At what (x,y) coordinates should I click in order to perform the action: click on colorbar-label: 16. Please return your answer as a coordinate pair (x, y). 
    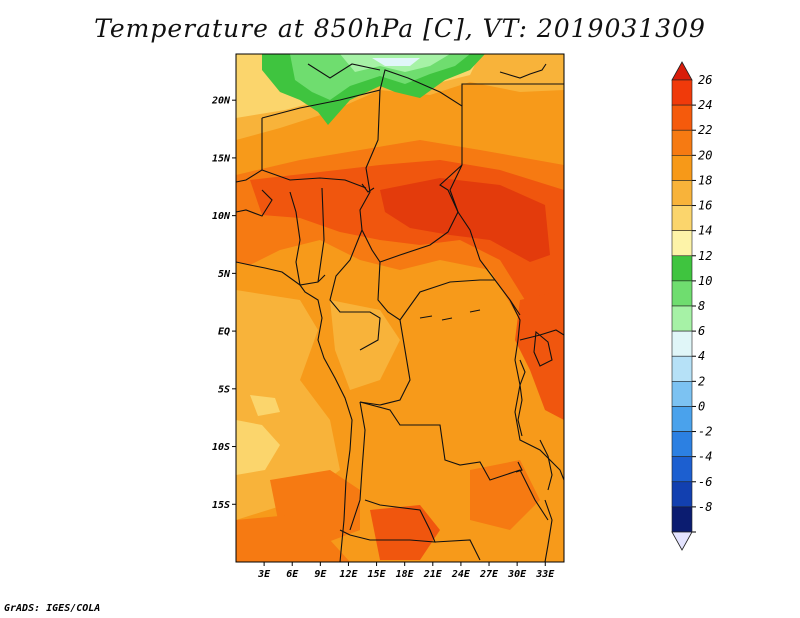
    Looking at the image, I should click on (705, 206).